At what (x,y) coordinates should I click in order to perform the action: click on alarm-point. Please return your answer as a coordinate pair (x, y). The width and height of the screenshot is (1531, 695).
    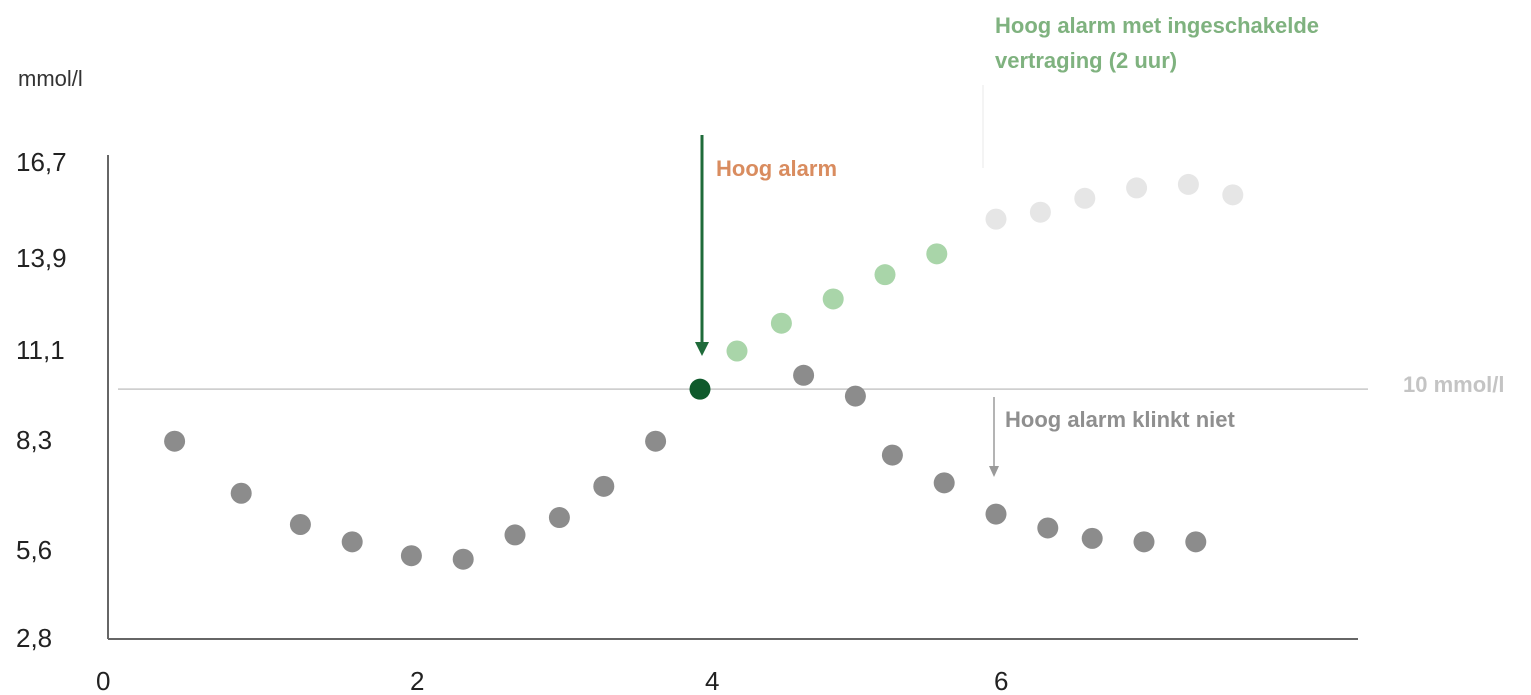
    Looking at the image, I should click on (700, 389).